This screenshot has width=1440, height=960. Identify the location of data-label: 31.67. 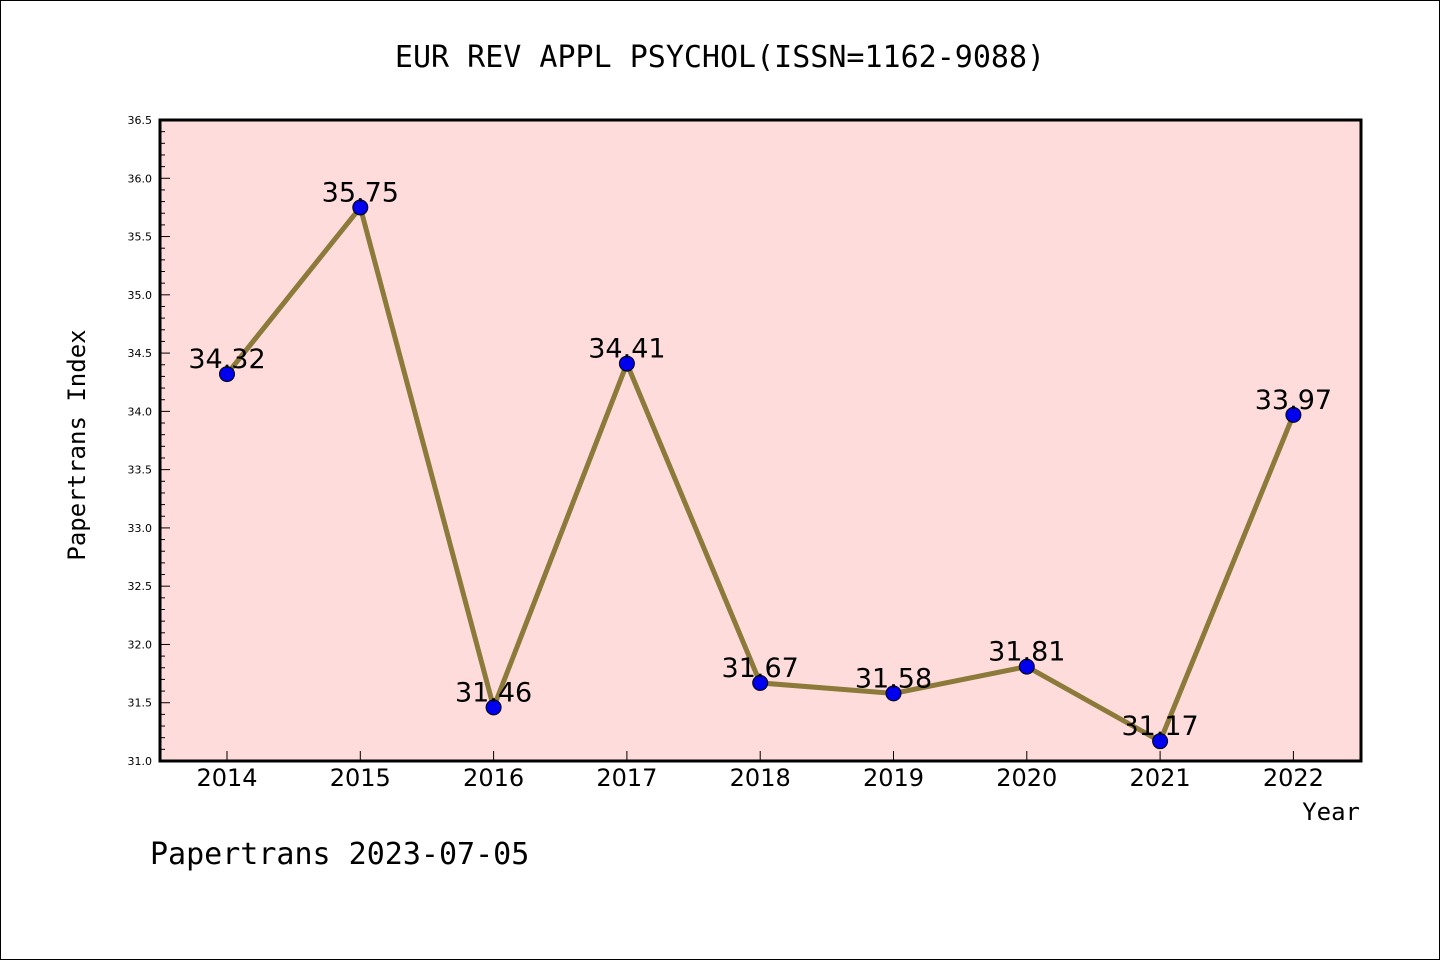
(760, 668).